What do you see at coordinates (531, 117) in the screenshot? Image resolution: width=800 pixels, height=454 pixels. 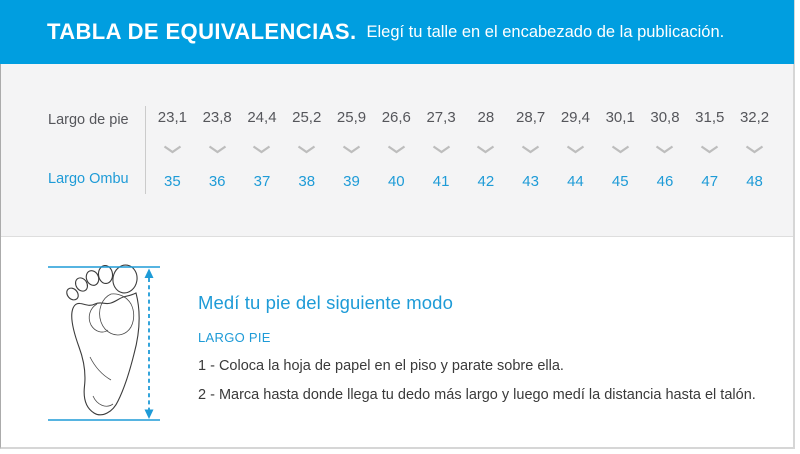 I see `foot-length-value: 28,7` at bounding box center [531, 117].